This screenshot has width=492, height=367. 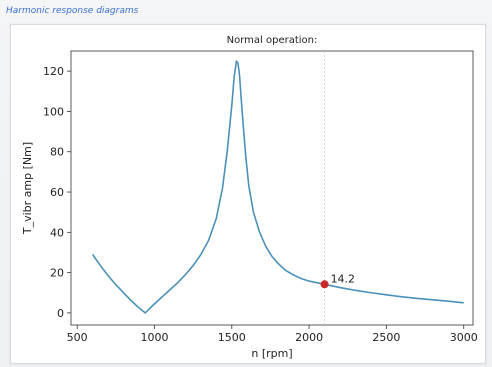 What do you see at coordinates (324, 284) in the screenshot?
I see `marker-point` at bounding box center [324, 284].